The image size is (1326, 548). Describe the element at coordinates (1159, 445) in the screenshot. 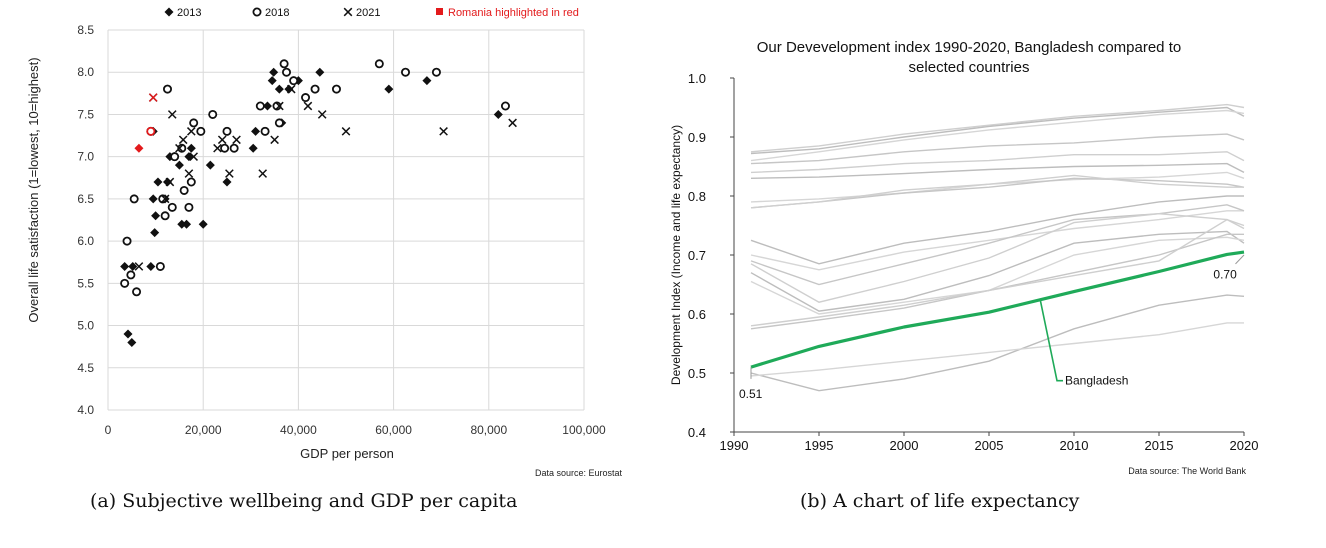

I see `x-tick-label: 2015` at that location.